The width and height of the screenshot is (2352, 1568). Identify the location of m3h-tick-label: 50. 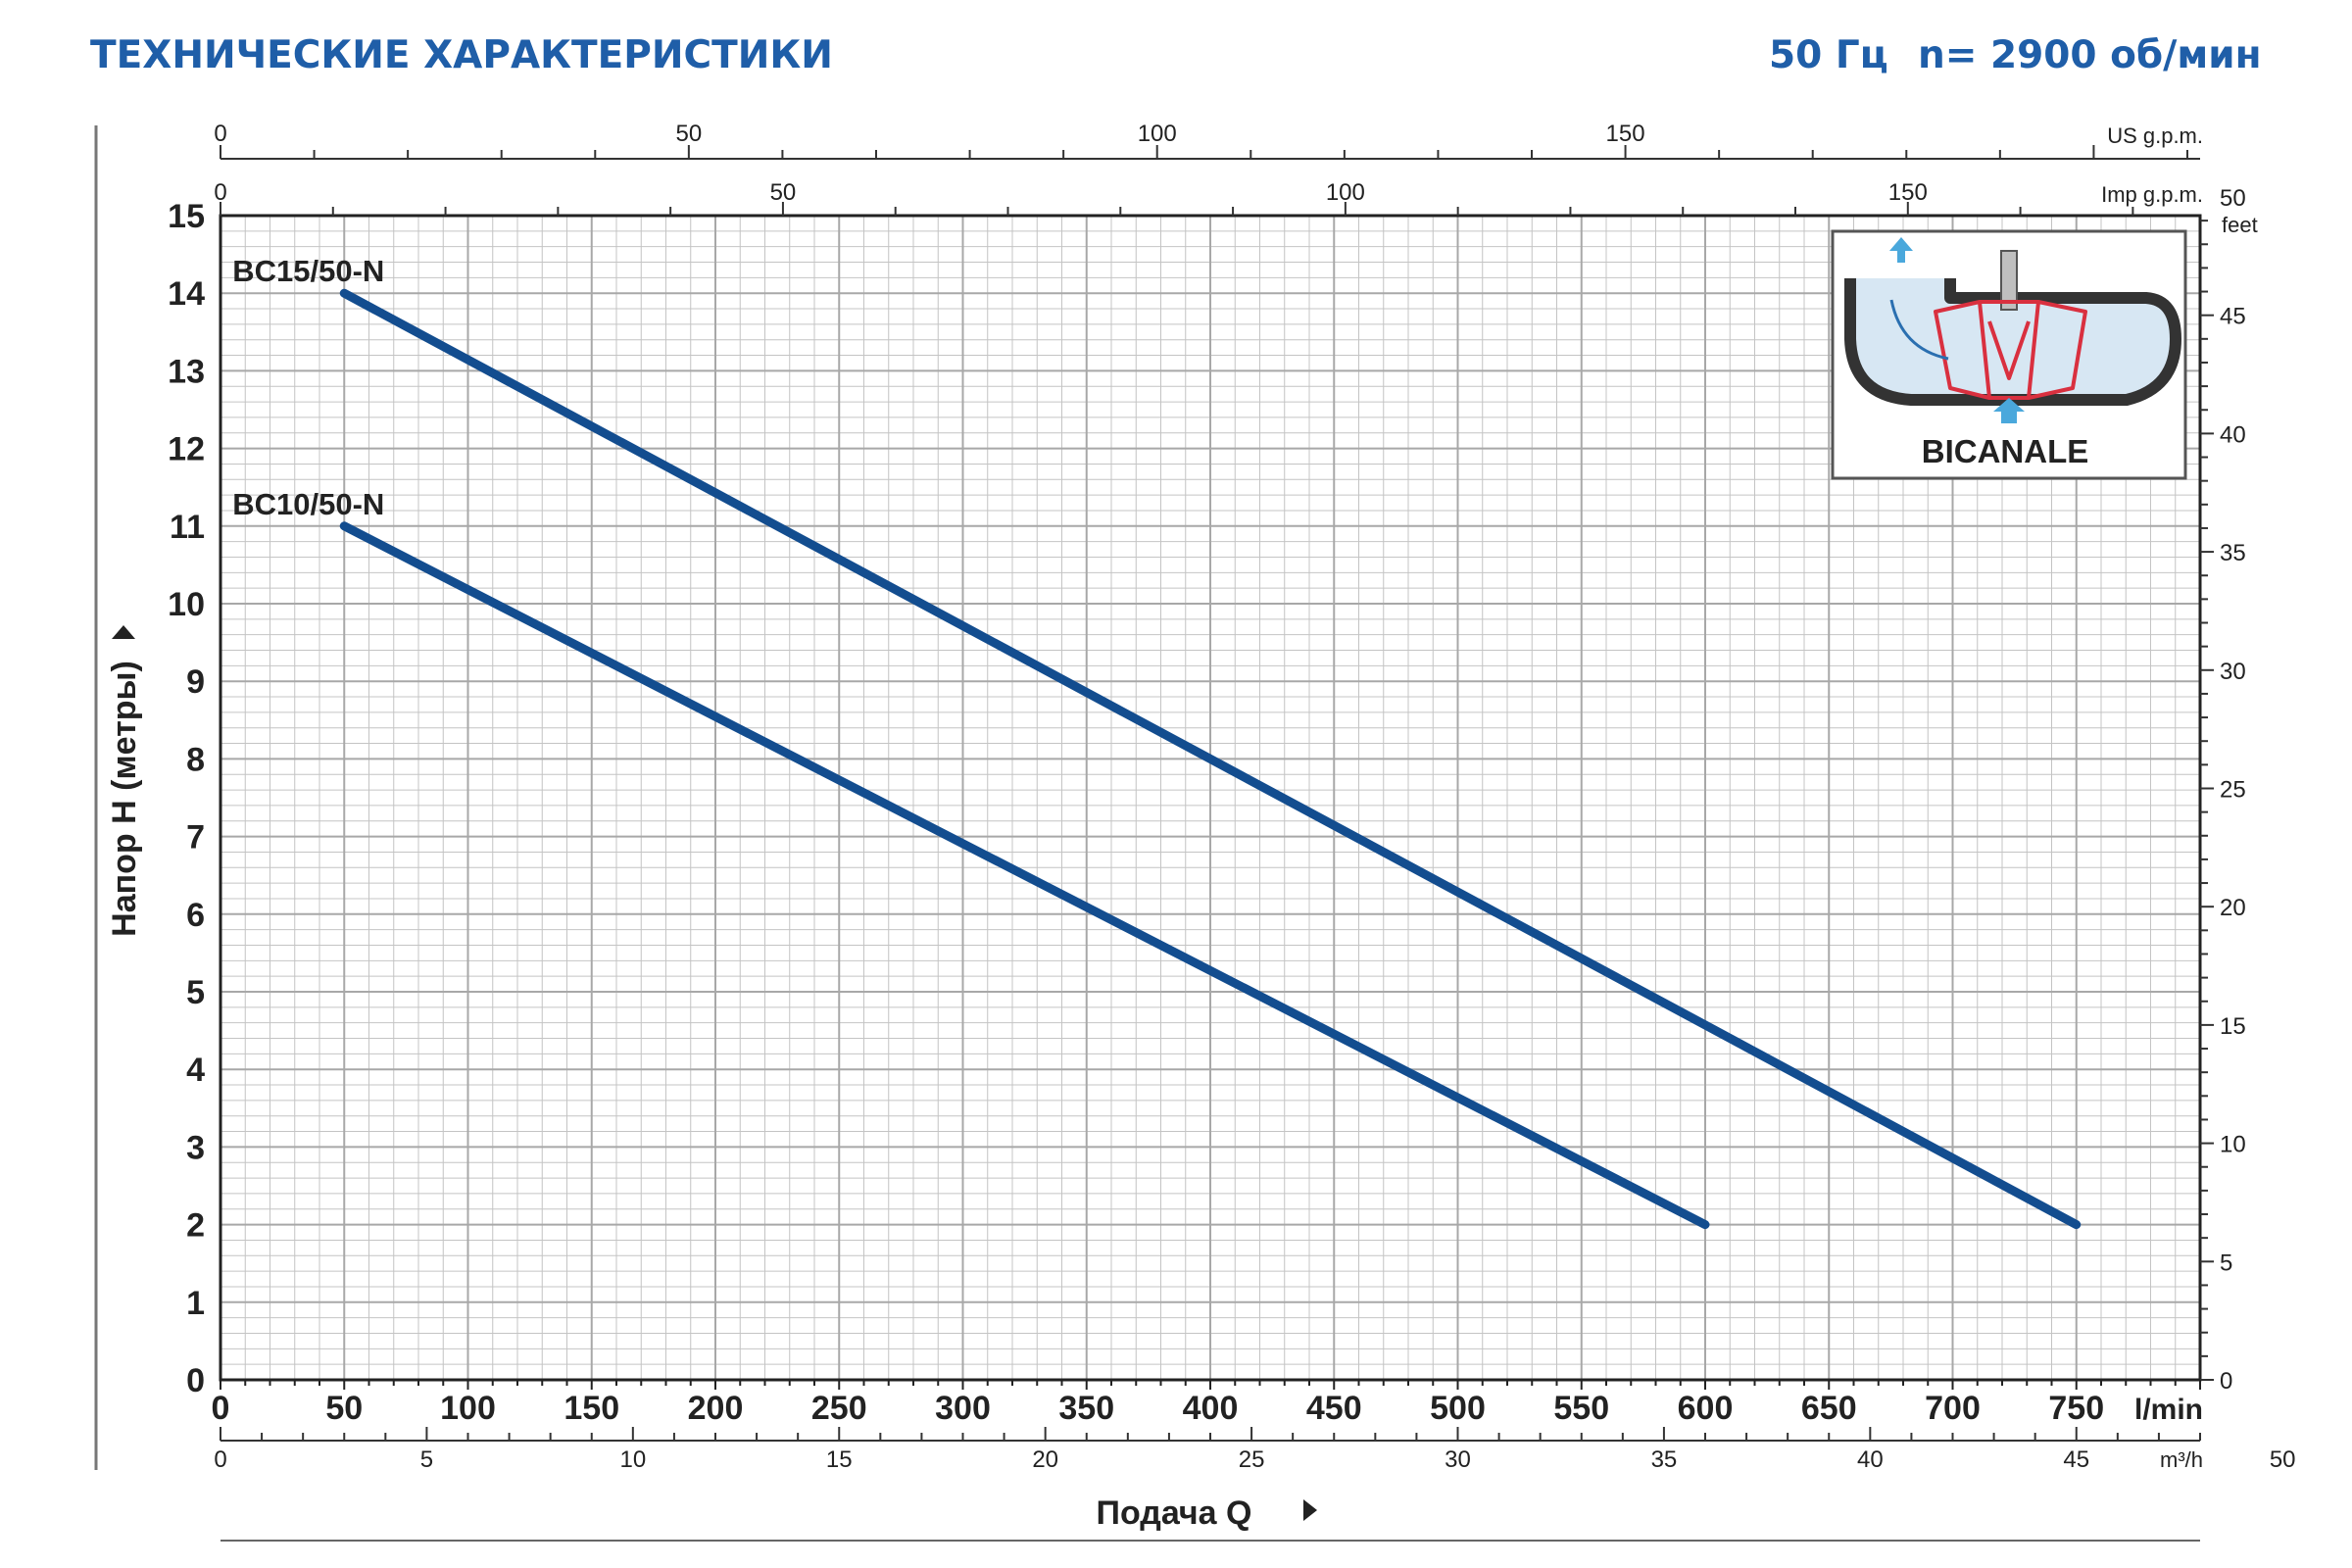
(2283, 1459).